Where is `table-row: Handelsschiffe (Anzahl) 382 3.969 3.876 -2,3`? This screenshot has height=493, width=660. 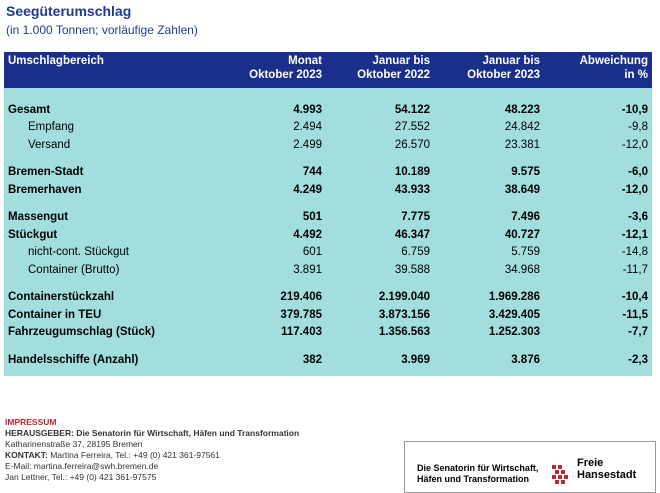
table-row: Handelsschiffe (Anzahl) 382 3.969 3.876 -2,3 is located at coordinates (328, 357).